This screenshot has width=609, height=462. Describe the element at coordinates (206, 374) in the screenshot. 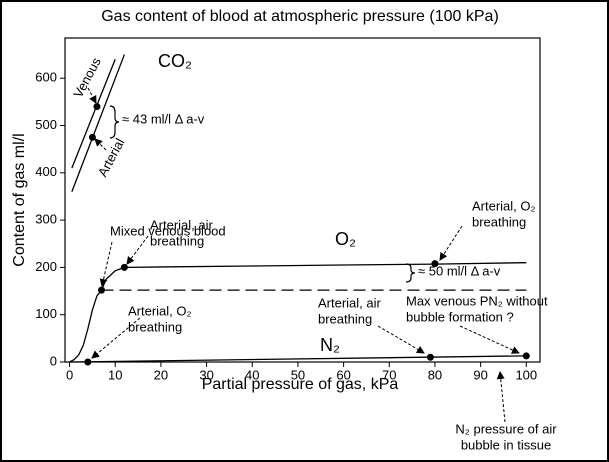

I see `x-tick-label: 30` at that location.